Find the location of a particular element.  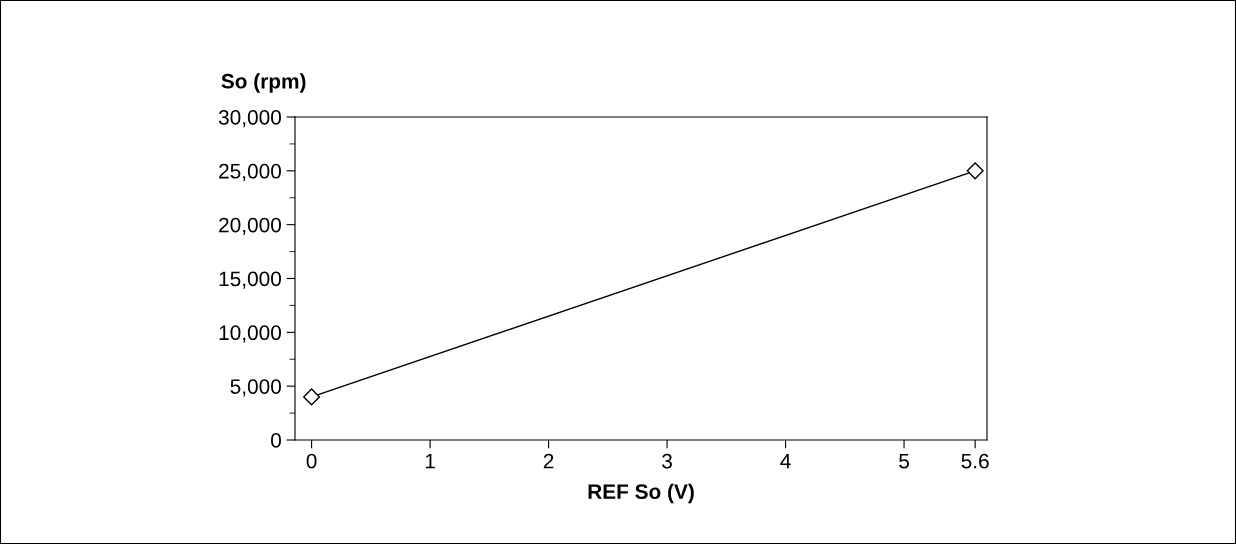

x-tick-label: 1 is located at coordinates (430, 461).